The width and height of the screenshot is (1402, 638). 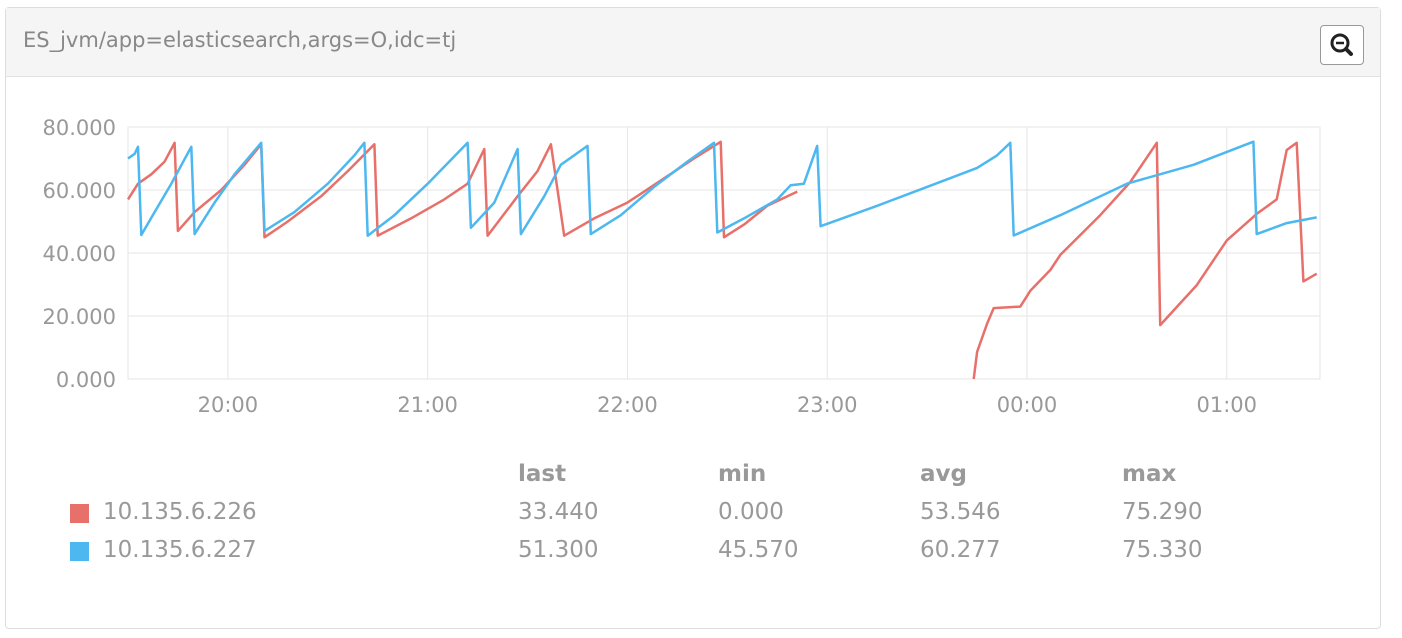 I want to click on series-line, so click(x=722, y=188).